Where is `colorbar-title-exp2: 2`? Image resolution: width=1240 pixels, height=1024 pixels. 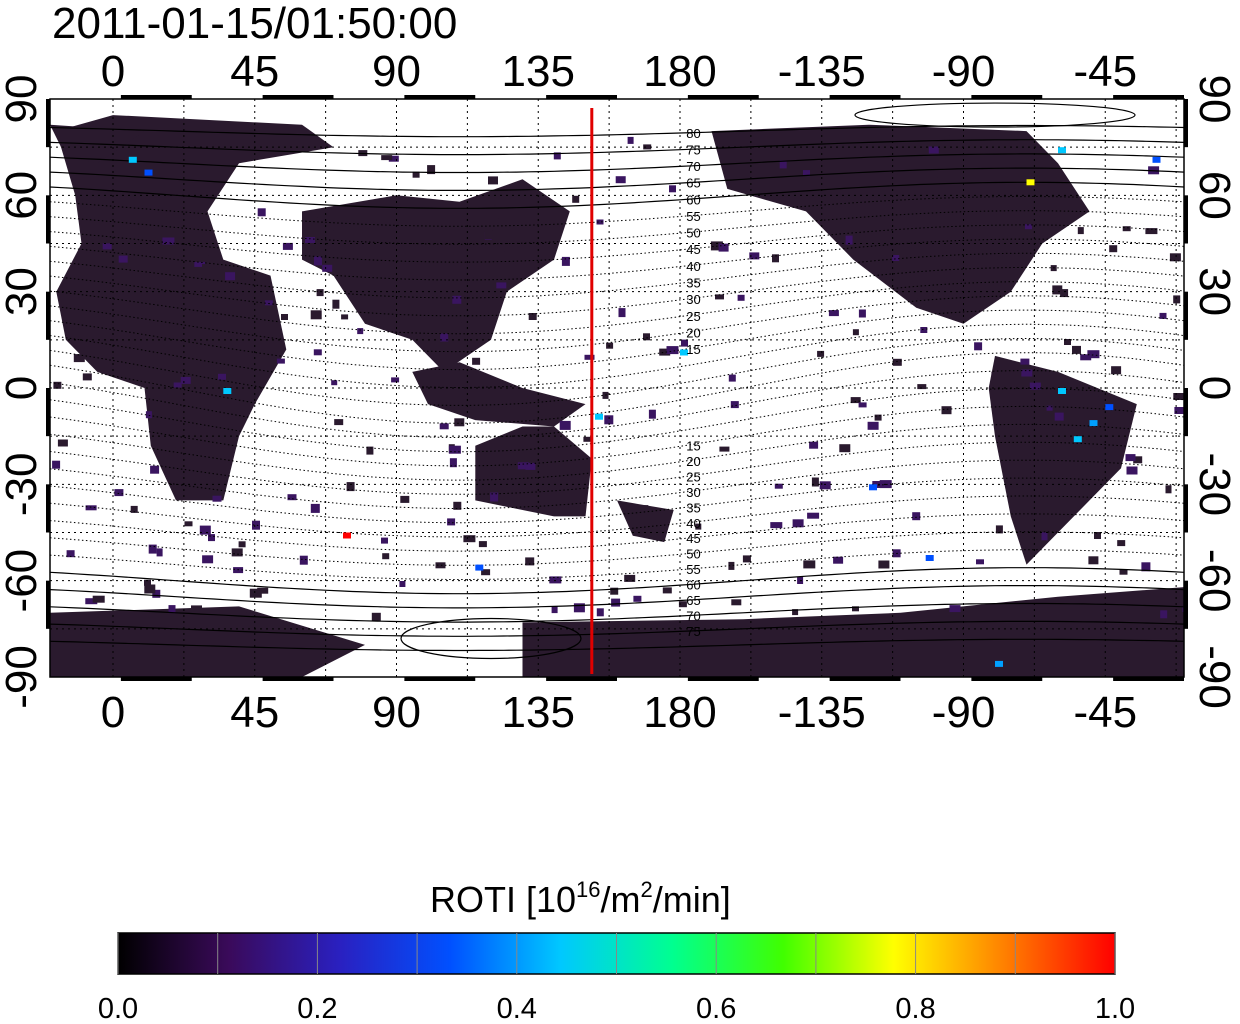
colorbar-title-exp2: 2 is located at coordinates (647, 889).